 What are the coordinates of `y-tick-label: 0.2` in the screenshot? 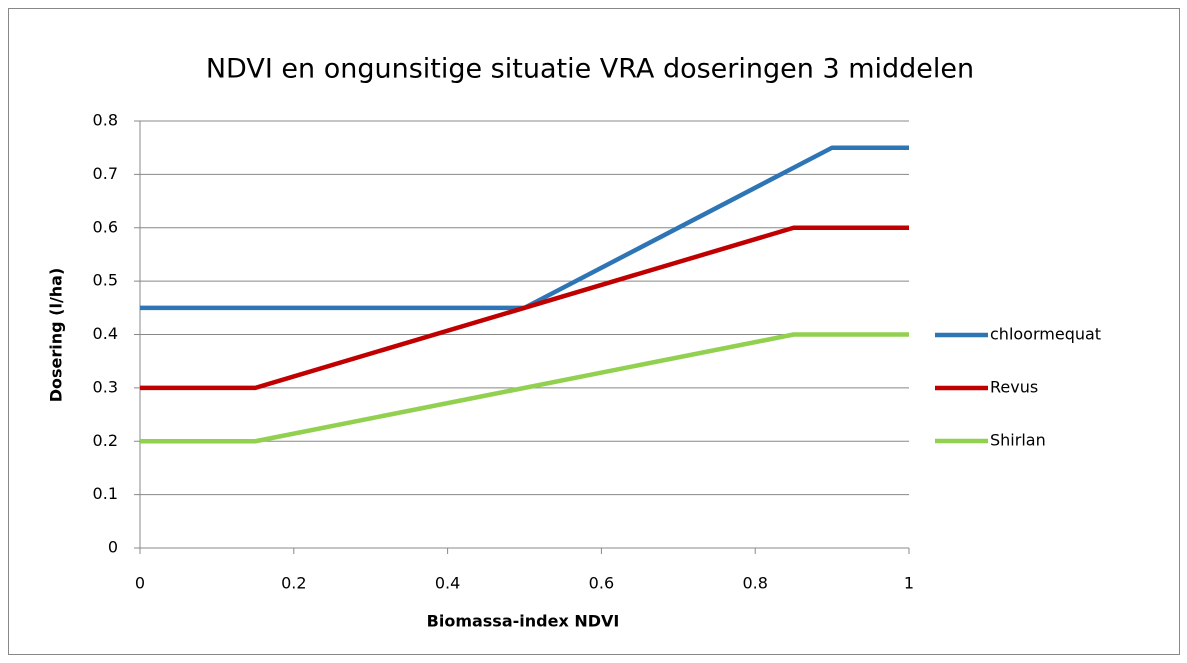 It's located at (105, 440).